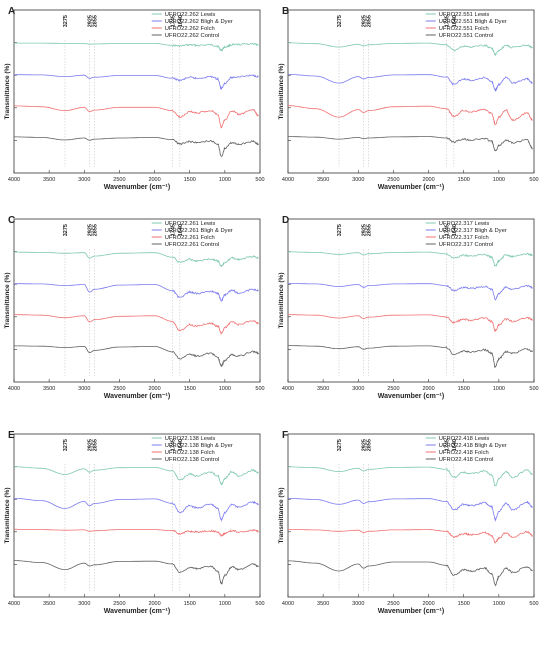 This screenshot has height=645, width=550. Describe the element at coordinates (473, 231) in the screenshot. I see `legend-entry: UFRO22.317 Bligh & Dyer` at that location.